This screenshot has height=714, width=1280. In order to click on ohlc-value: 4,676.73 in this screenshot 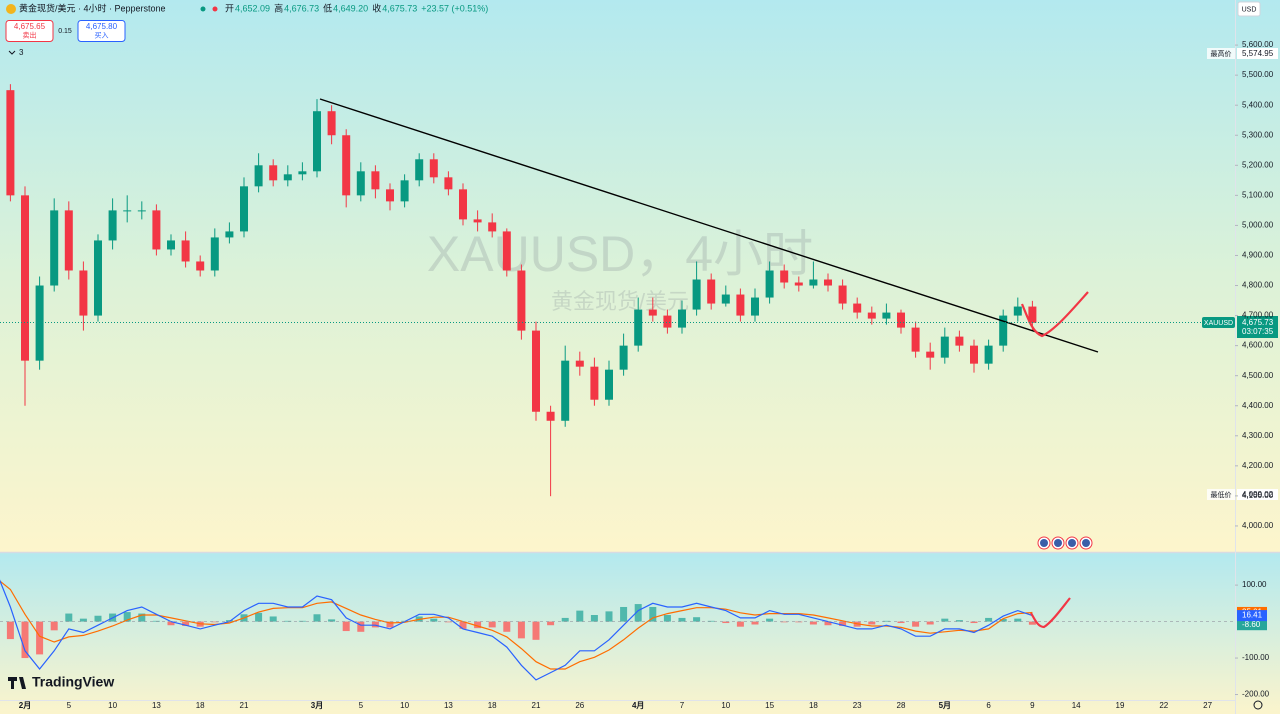, I will do `click(301, 8)`.